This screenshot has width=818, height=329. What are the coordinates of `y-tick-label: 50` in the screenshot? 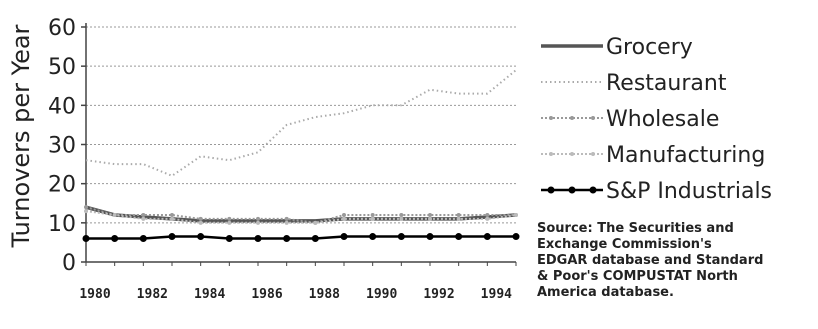 It's located at (62, 67).